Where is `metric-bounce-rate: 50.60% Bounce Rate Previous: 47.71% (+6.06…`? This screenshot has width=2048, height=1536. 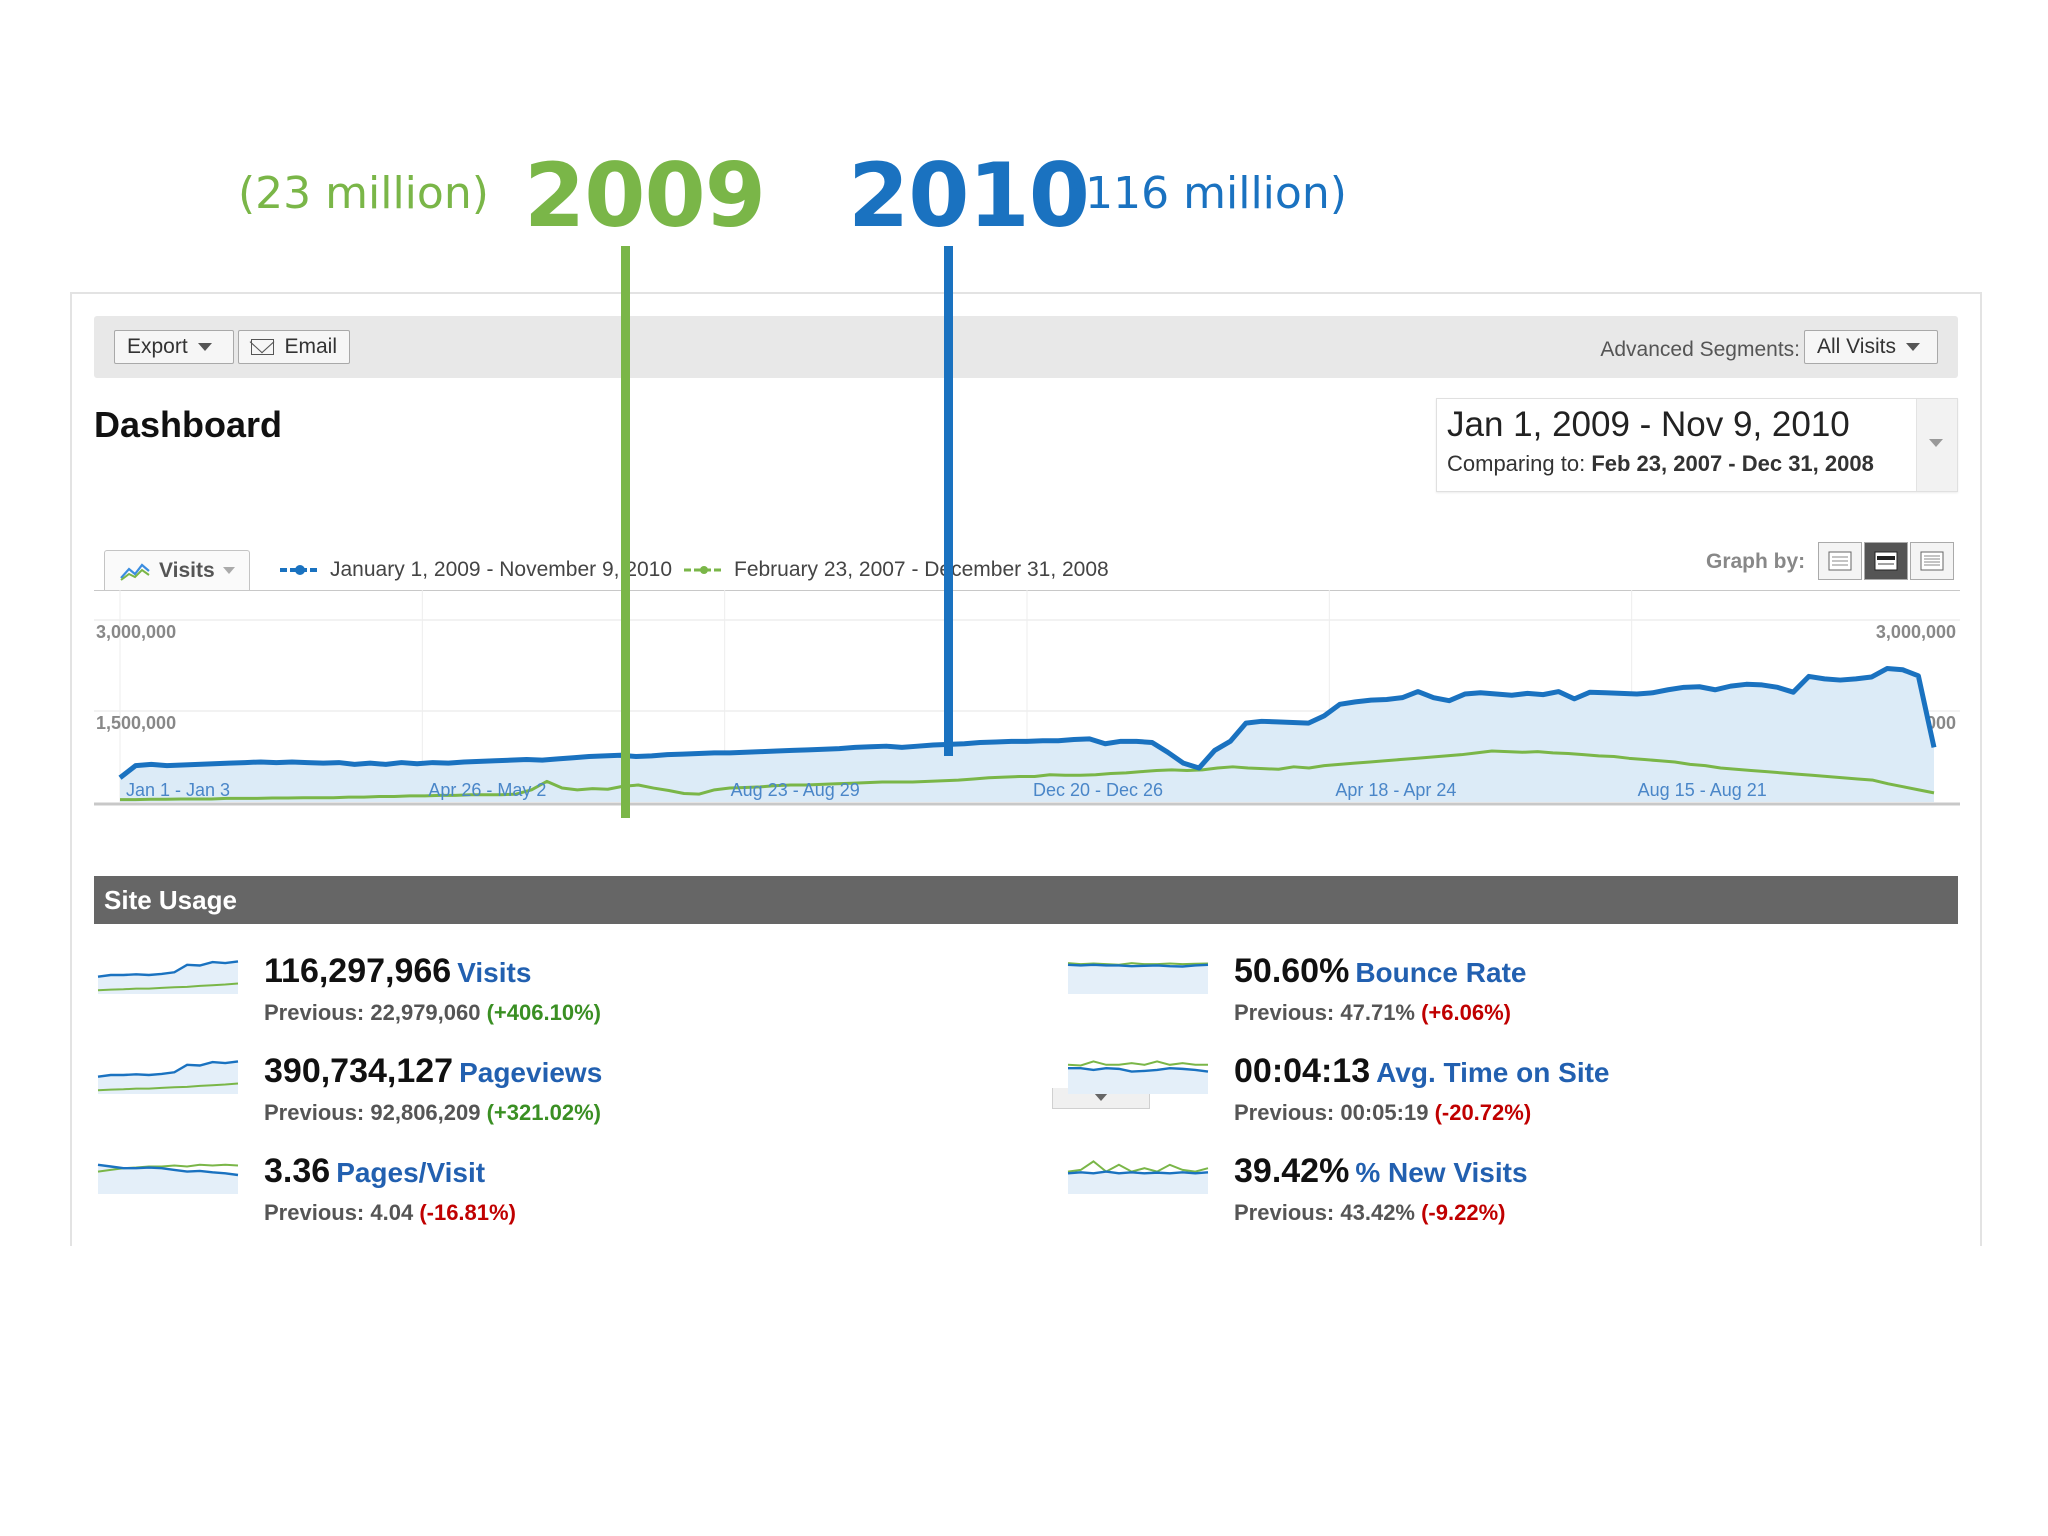 metric-bounce-rate: 50.60% Bounce Rate Previous: 47.71% (+6.06… is located at coordinates (1514, 998).